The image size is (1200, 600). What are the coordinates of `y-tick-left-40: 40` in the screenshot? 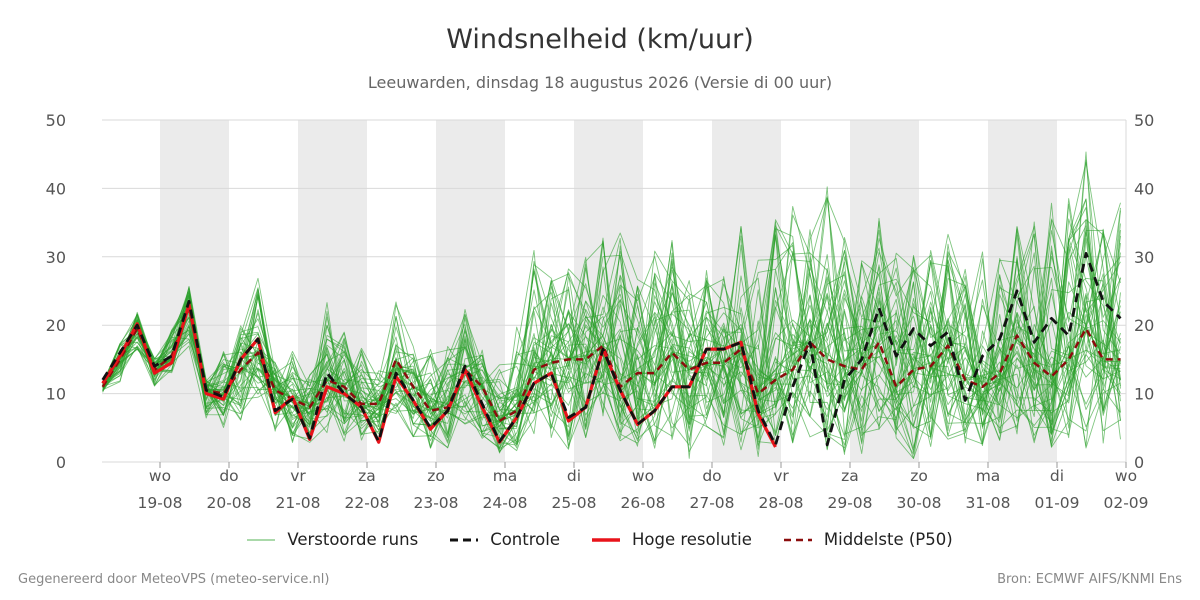 It's located at (56, 188).